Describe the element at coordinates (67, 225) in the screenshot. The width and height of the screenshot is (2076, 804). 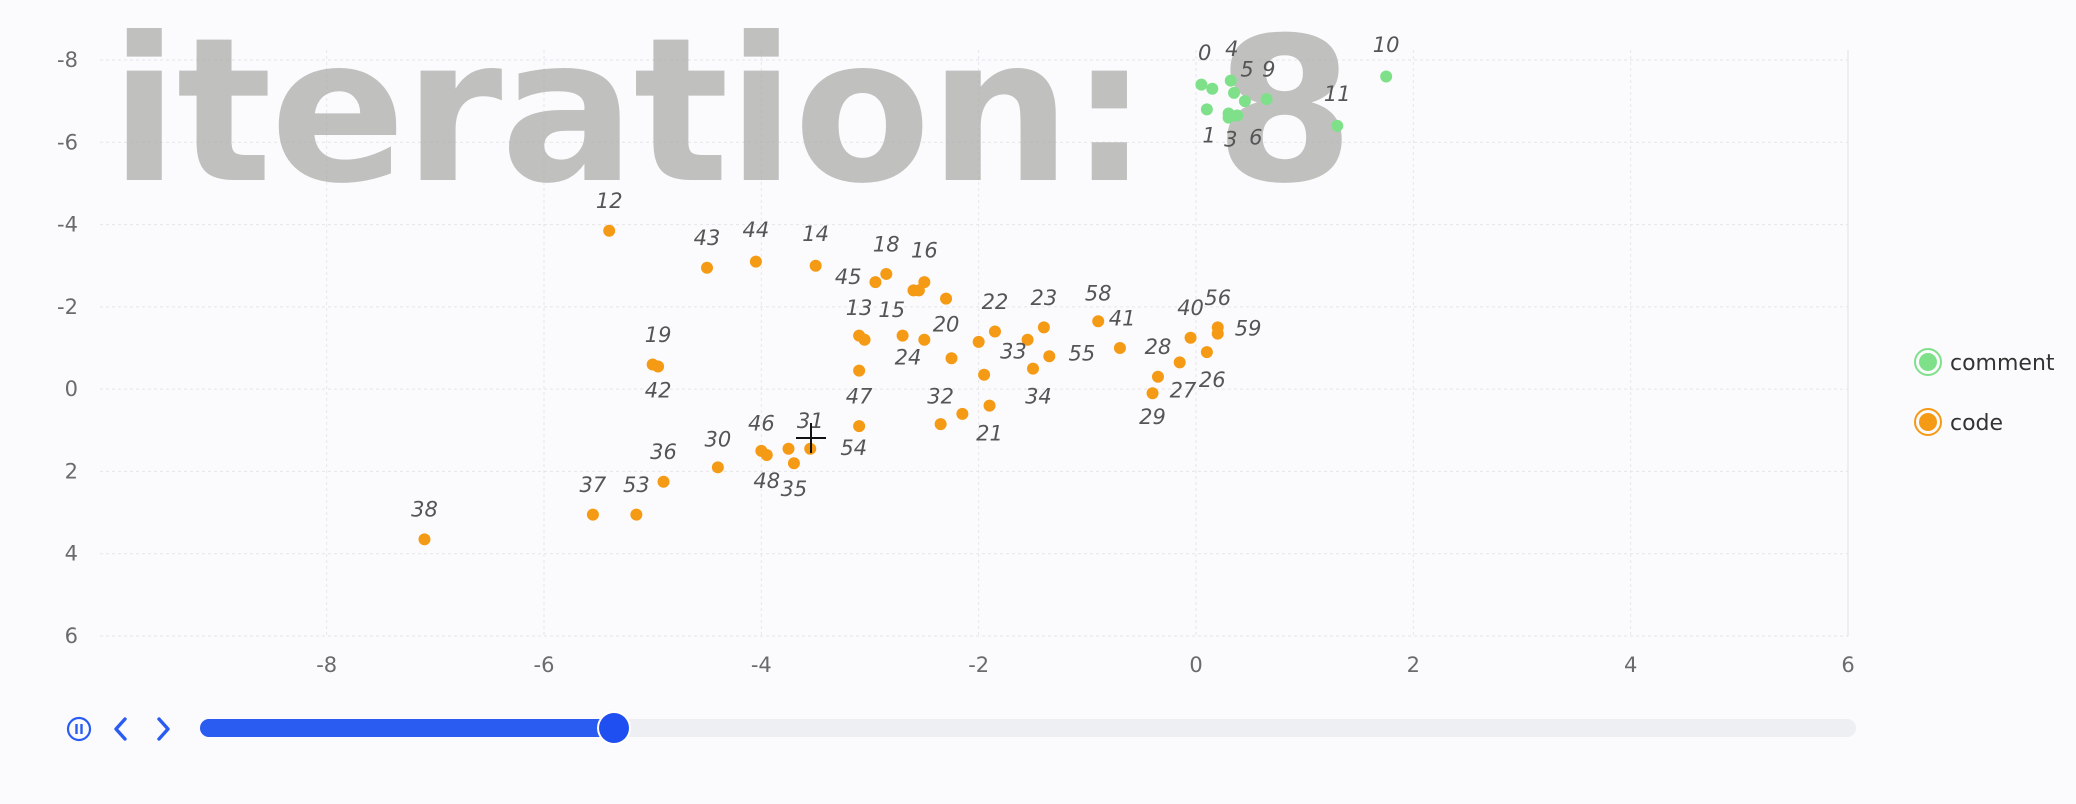
I see `y-tick-label: -4` at that location.